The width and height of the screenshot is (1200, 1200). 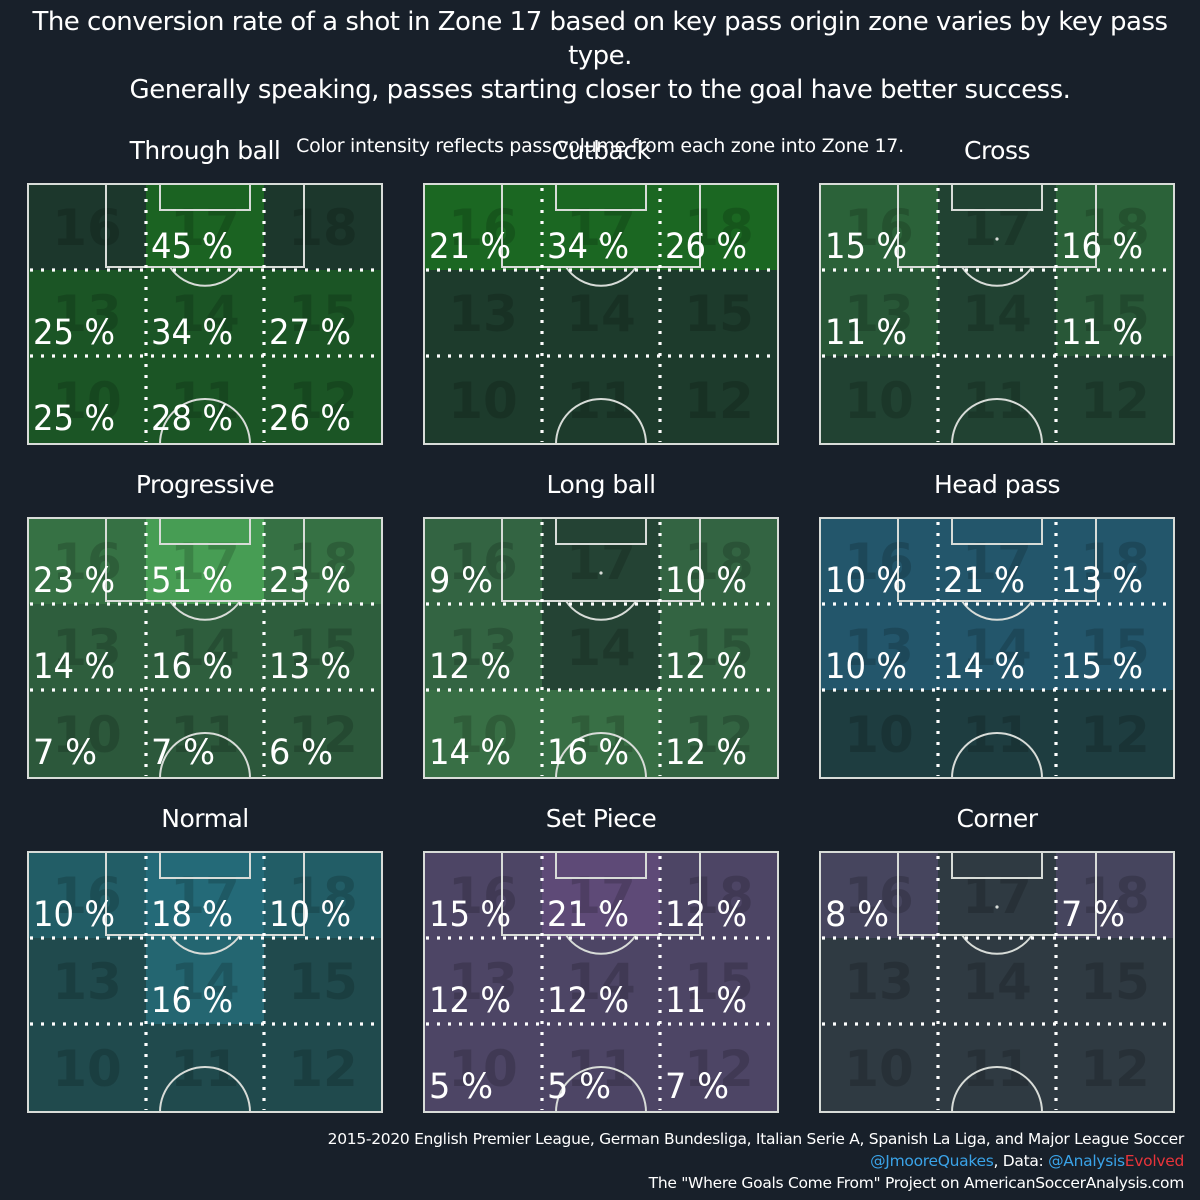 I want to click on panel-title: Progressive, so click(x=205, y=484).